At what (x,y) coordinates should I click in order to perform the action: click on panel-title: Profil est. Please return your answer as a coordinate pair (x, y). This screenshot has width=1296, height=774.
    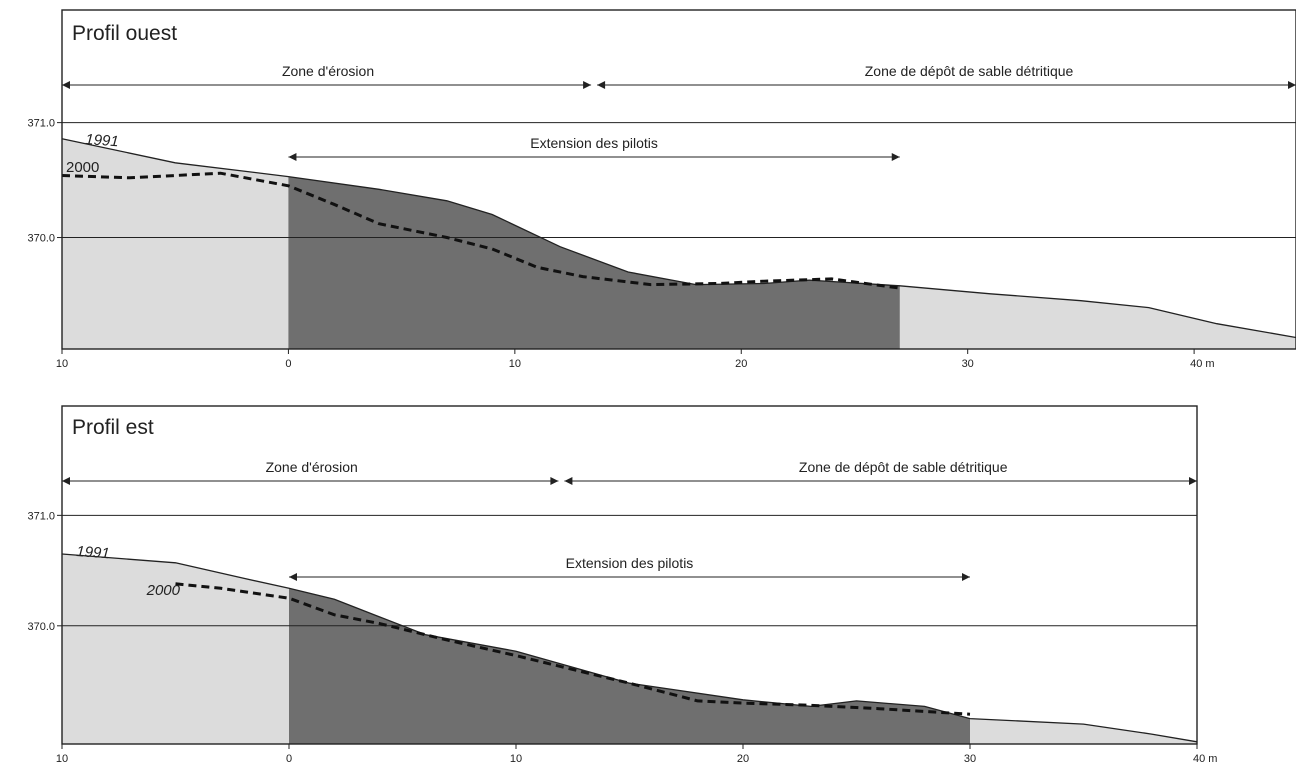
    Looking at the image, I should click on (113, 427).